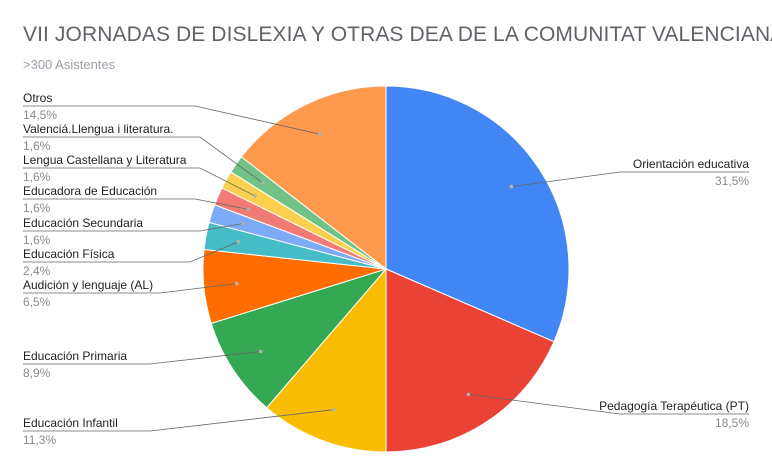 Image resolution: width=772 pixels, height=476 pixels. I want to click on slice-percent-label: 2,4%, so click(37, 271).